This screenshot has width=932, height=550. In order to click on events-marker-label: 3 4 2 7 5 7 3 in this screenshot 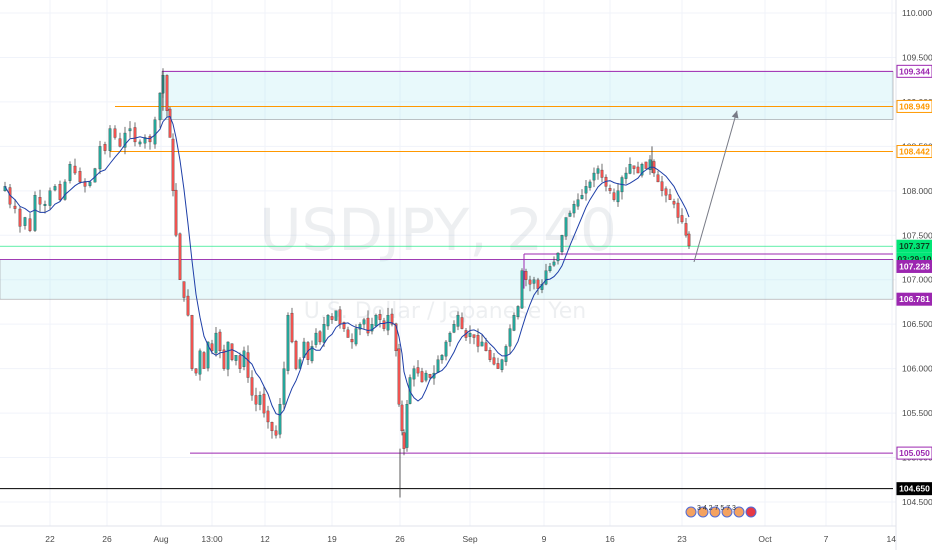, I will do `click(716, 508)`.